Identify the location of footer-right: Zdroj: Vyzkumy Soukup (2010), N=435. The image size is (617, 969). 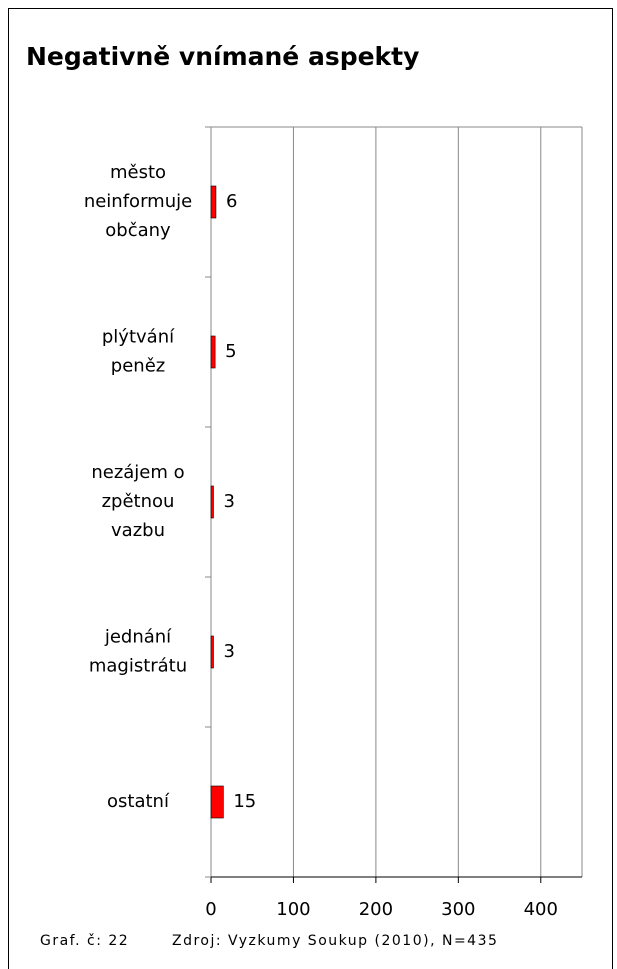
(335, 941).